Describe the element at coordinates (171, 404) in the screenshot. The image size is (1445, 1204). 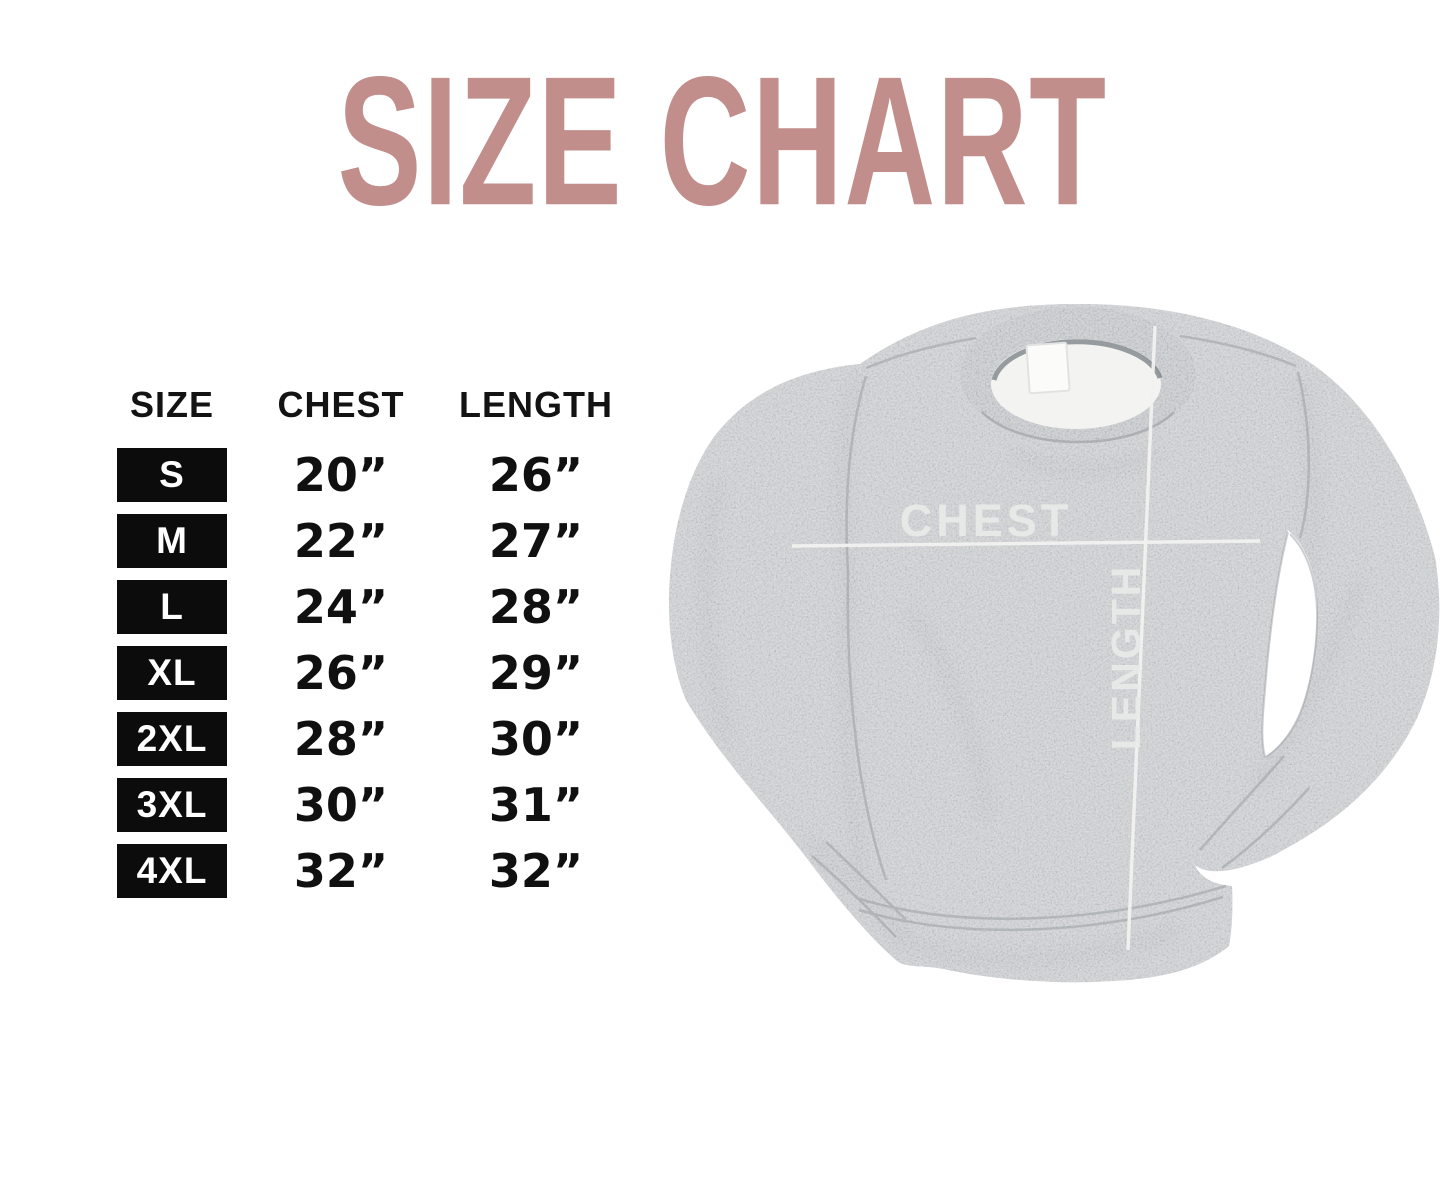
I see `column-header-size: SIZE` at that location.